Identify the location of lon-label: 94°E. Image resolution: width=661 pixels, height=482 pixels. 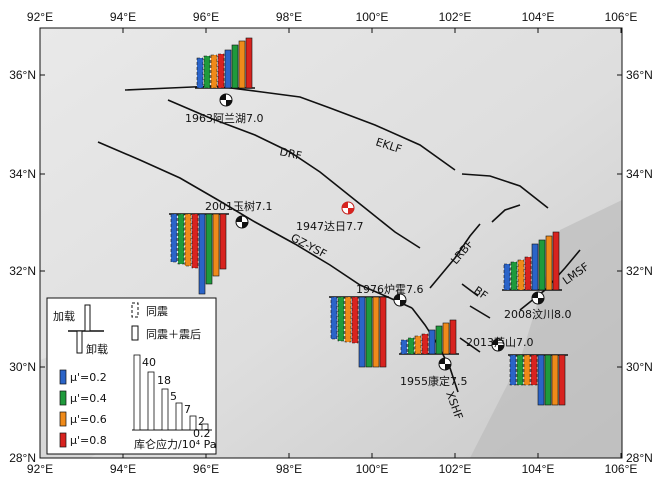
(123, 469).